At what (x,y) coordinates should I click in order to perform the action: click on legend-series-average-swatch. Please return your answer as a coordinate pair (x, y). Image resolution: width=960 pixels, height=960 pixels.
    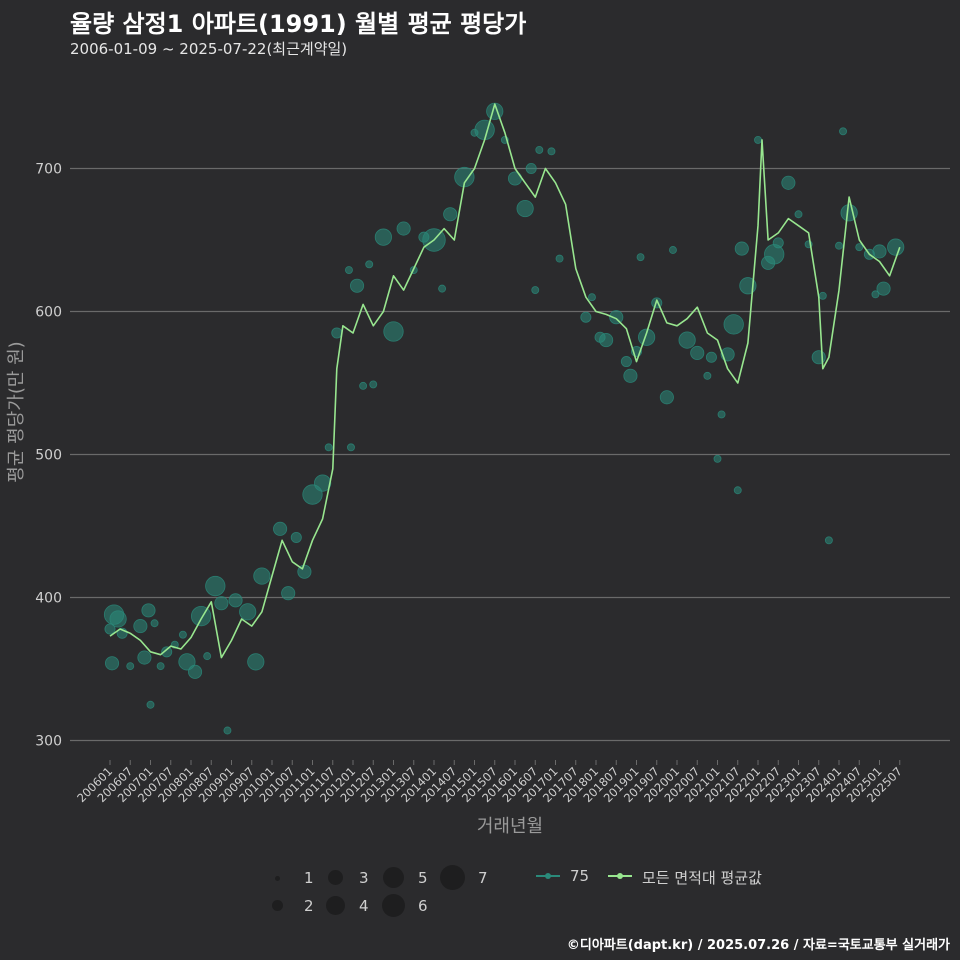
    Looking at the image, I should click on (620, 876).